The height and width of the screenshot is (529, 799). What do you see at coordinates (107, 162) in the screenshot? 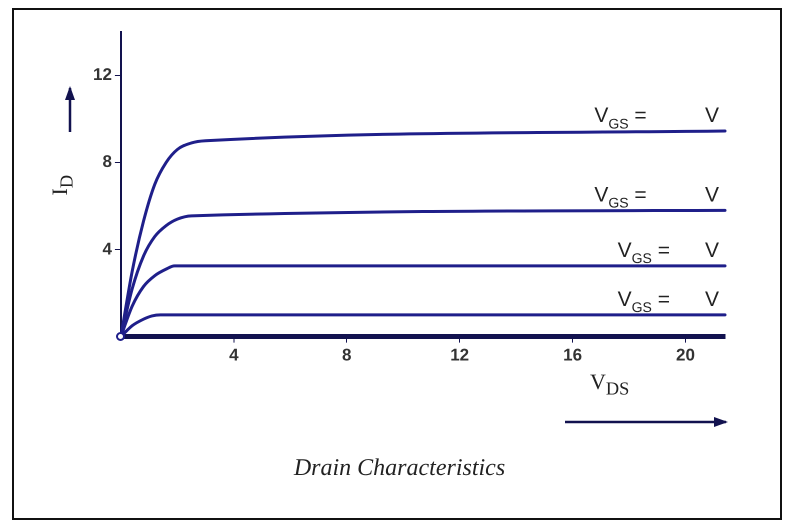
I see `y-tick-label: 8` at bounding box center [107, 162].